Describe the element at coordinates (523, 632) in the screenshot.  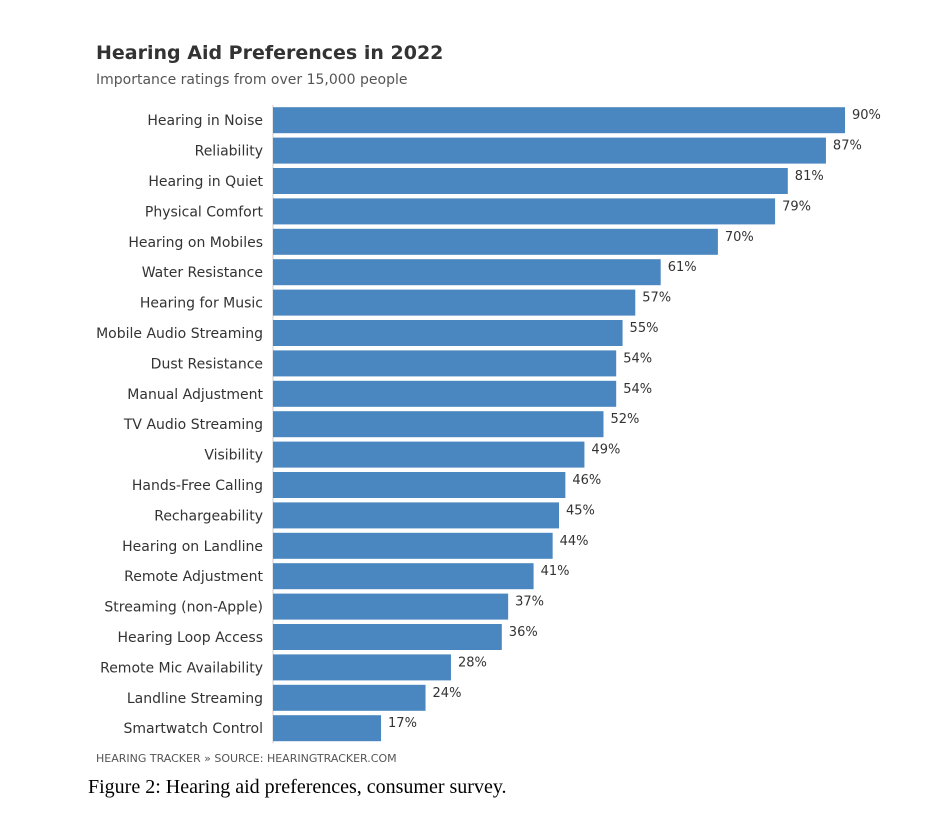
I see `data-label: 36%` at that location.